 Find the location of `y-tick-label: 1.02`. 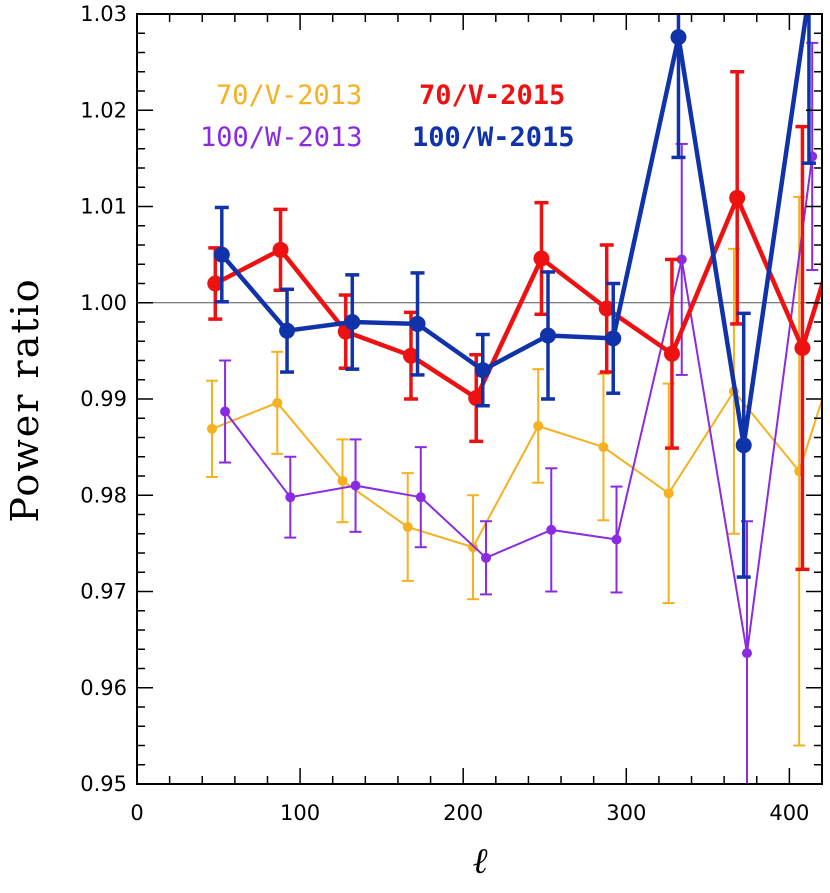

y-tick-label: 1.02 is located at coordinates (103, 110).